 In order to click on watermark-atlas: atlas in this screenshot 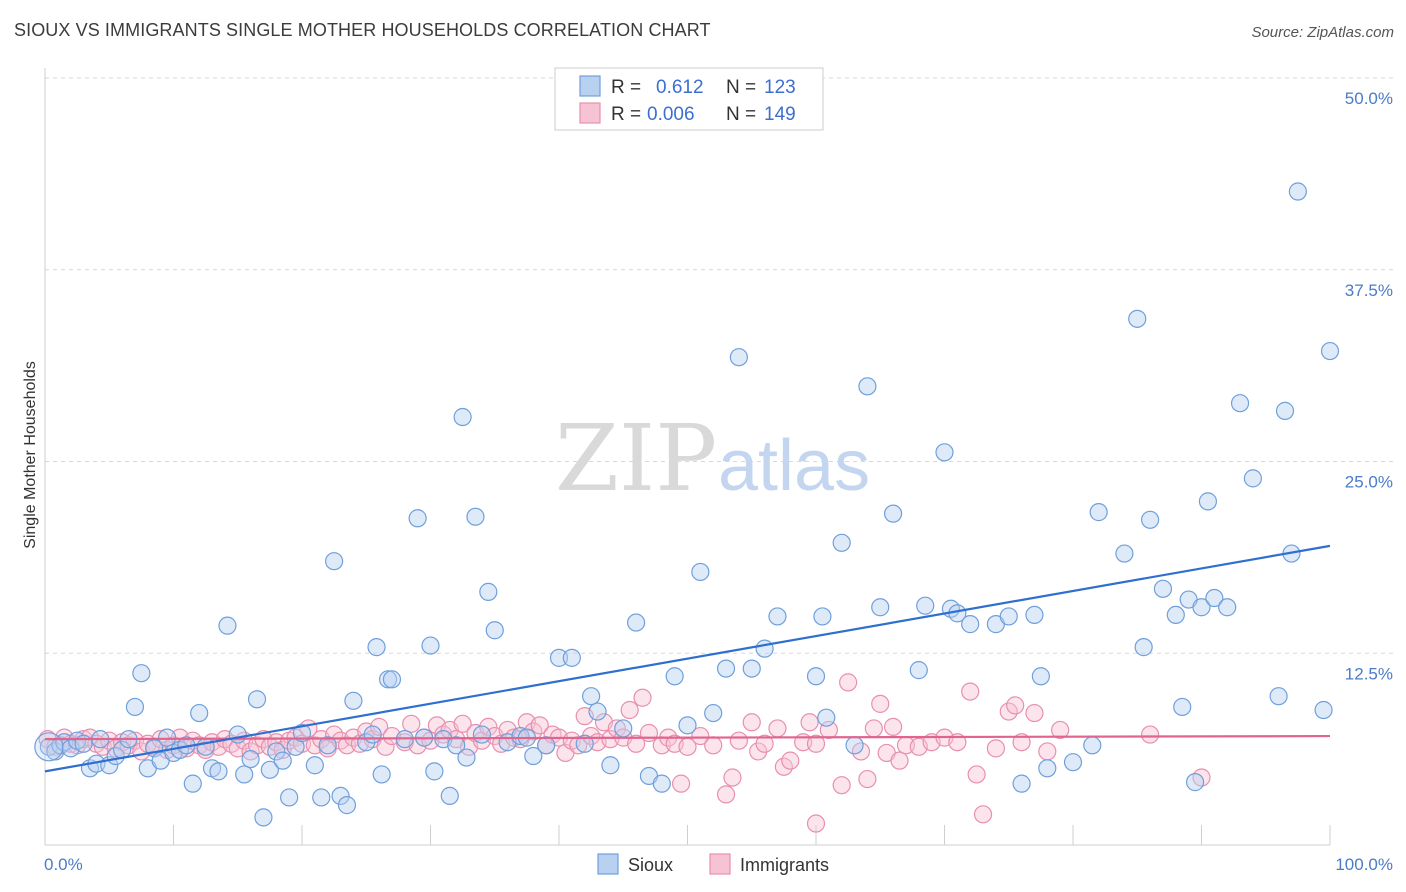, I will do `click(794, 466)`.